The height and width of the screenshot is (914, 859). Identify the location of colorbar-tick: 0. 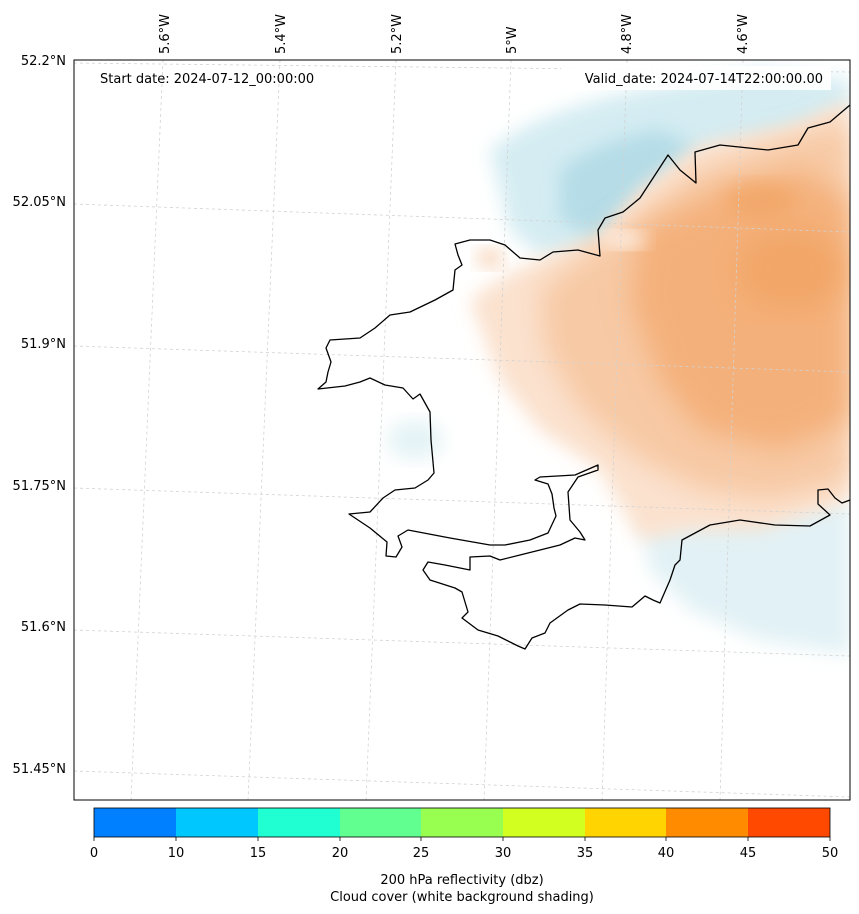
(94, 853).